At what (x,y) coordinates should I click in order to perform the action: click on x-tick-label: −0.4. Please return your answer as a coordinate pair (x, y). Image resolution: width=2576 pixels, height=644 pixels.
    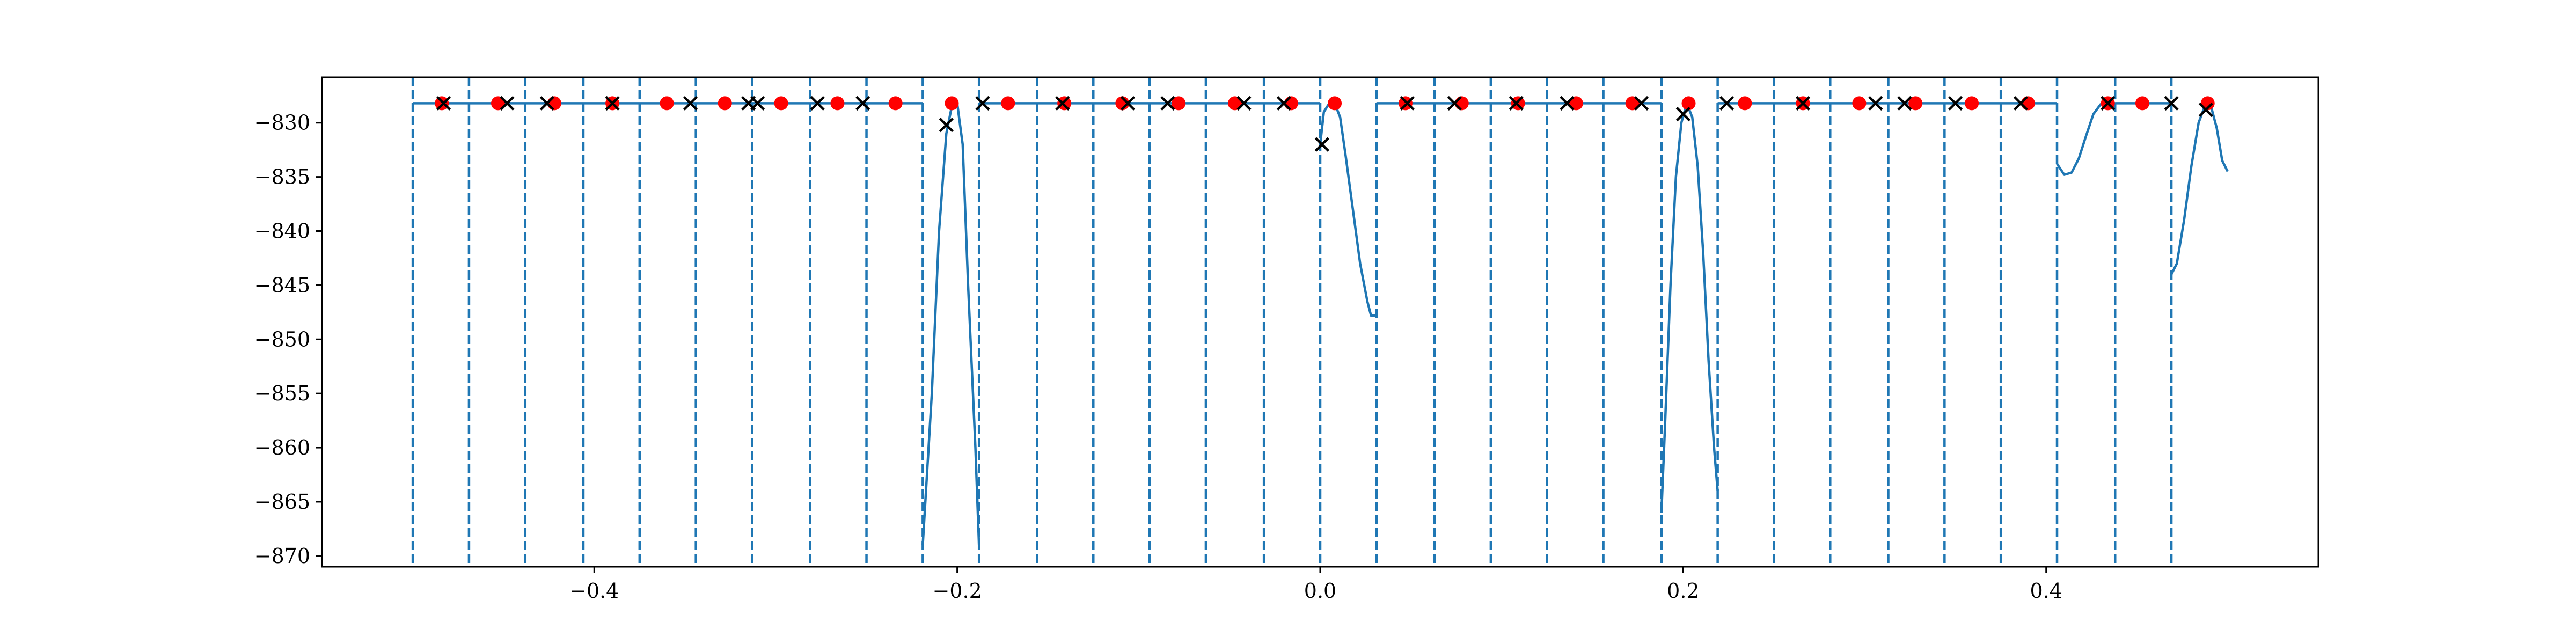
    Looking at the image, I should click on (594, 591).